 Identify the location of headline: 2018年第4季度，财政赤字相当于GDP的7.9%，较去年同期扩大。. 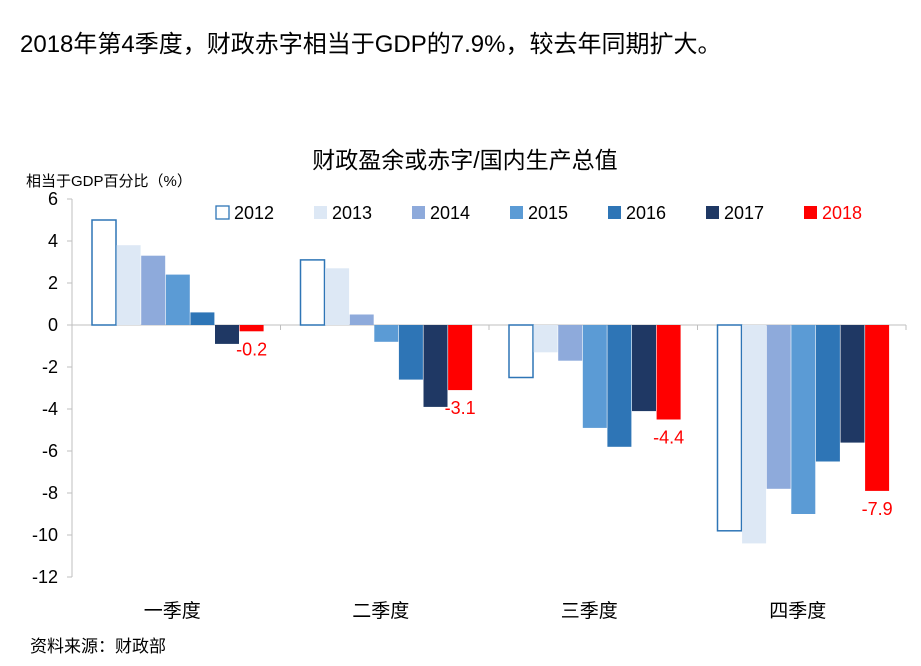
(371, 44).